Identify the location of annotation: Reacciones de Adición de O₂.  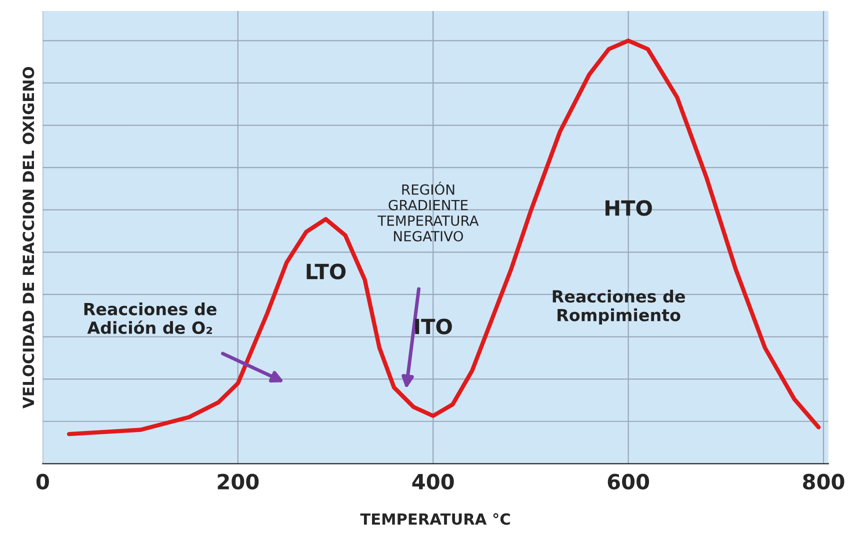
(150, 318).